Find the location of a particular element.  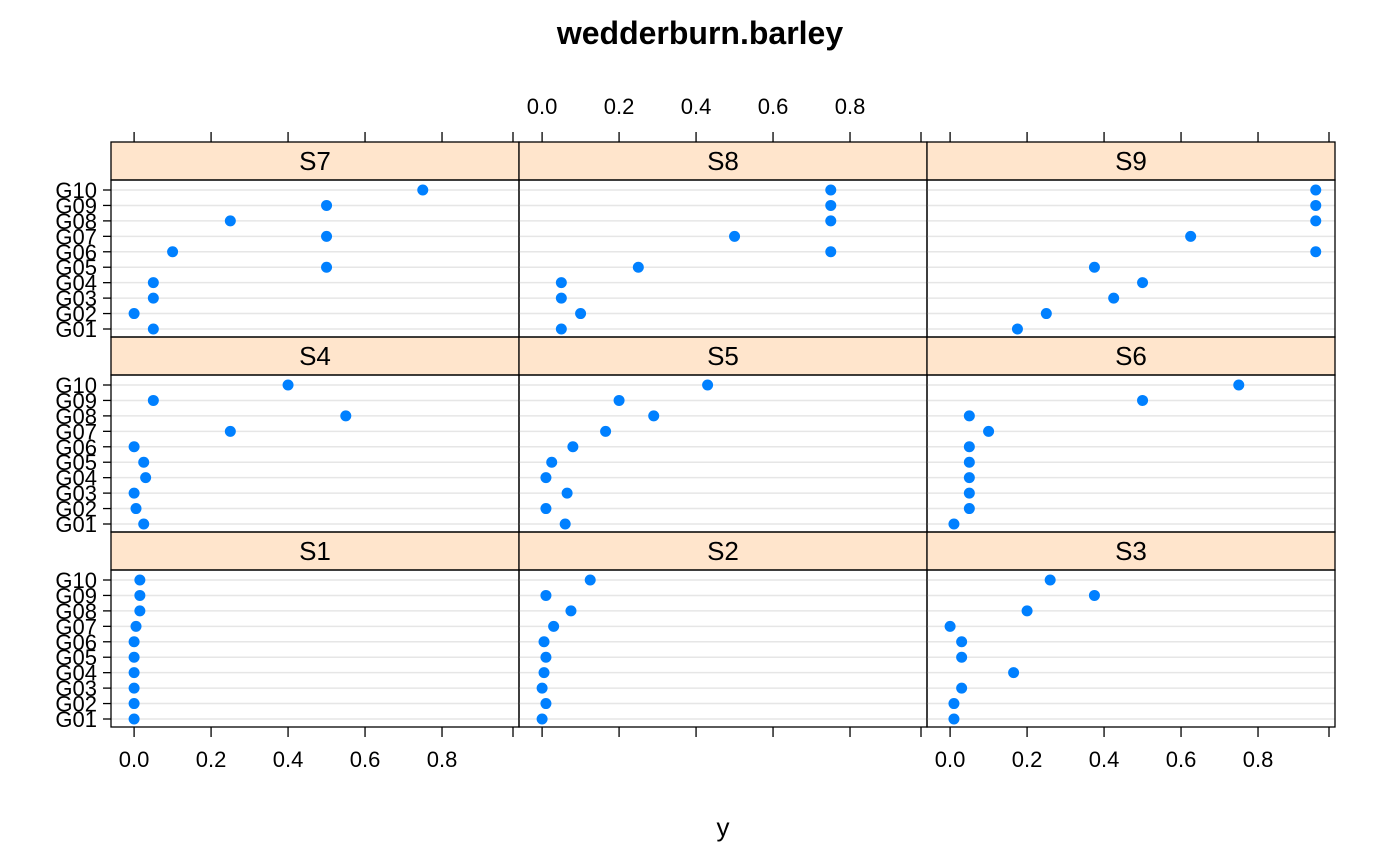

y-tick-label: G06 is located at coordinates (76, 447).